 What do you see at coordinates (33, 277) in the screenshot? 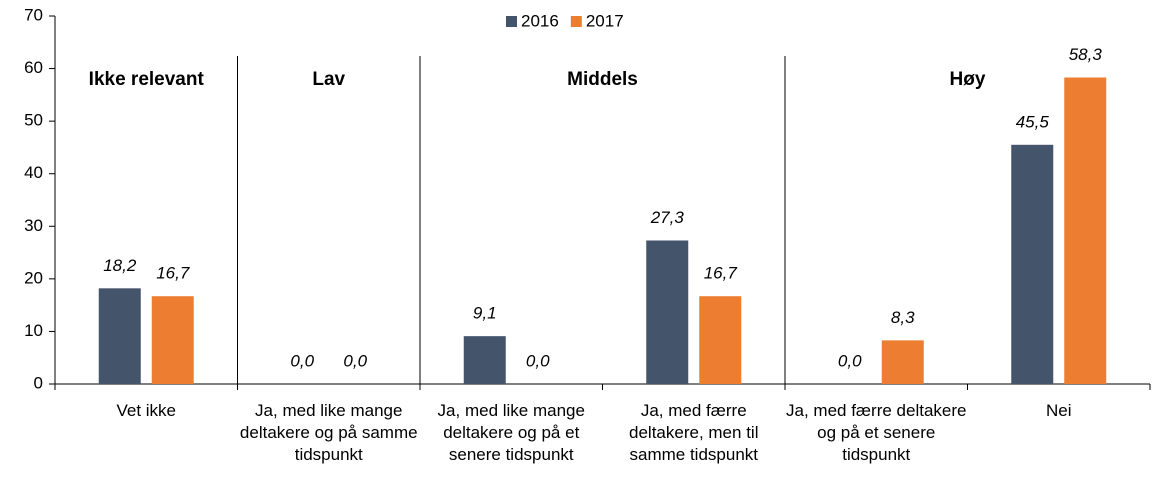
I see `y-tick-label: 20` at bounding box center [33, 277].